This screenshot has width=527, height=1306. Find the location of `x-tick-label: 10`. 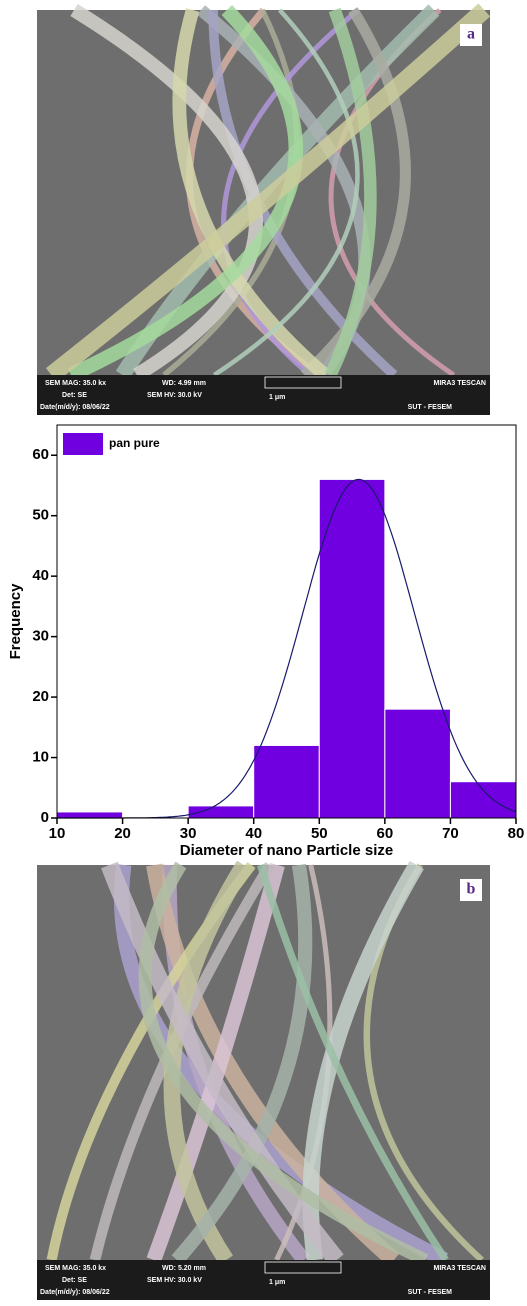

x-tick-label: 10 is located at coordinates (57, 833).